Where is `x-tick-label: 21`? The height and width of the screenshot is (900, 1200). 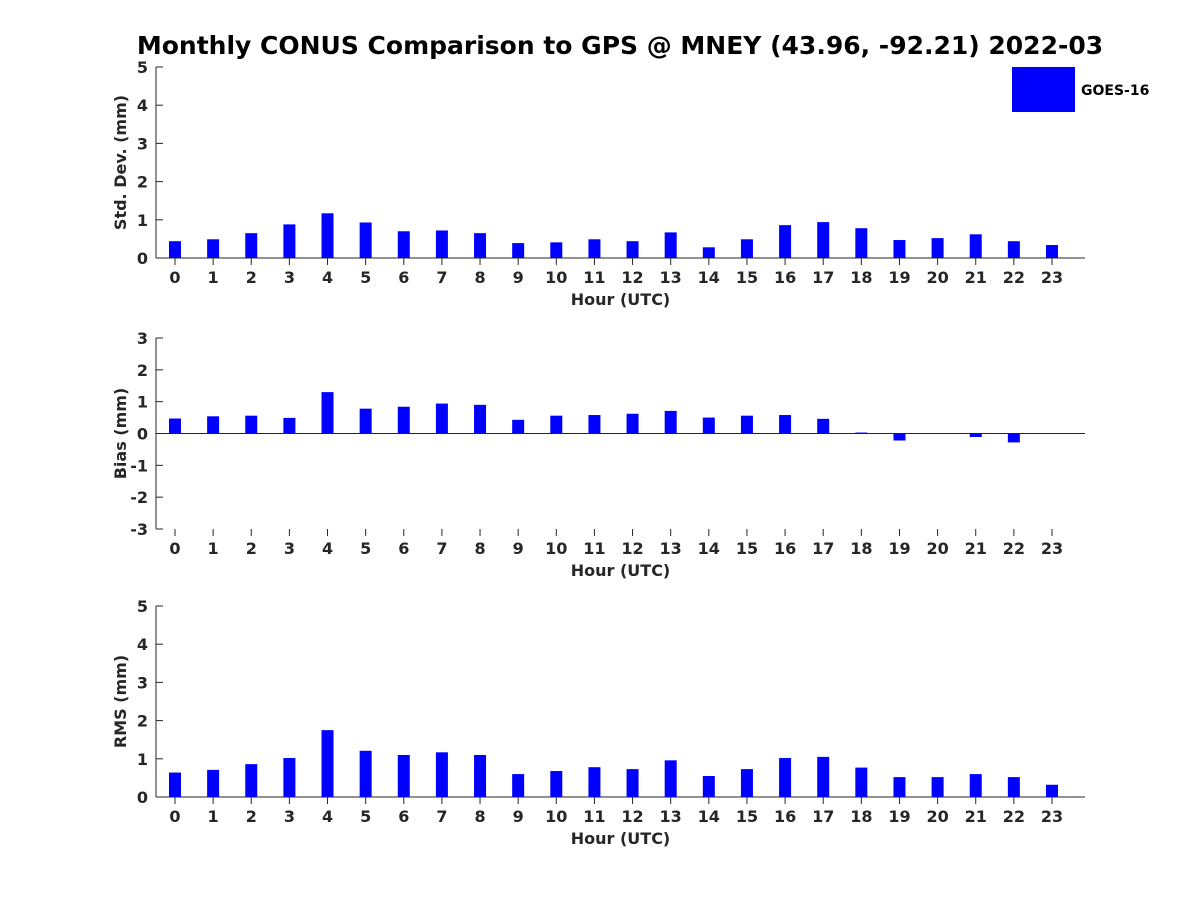
x-tick-label: 21 is located at coordinates (976, 816).